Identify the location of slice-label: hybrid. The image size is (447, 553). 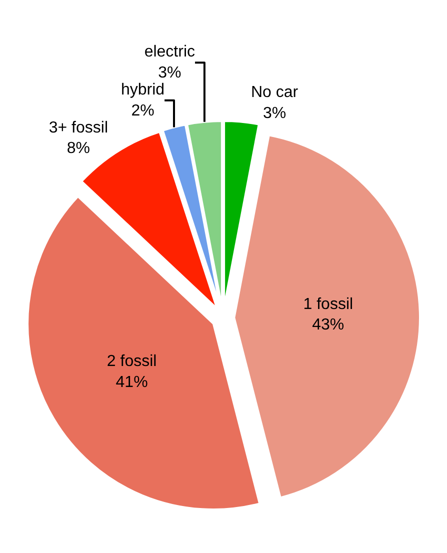
(142, 89).